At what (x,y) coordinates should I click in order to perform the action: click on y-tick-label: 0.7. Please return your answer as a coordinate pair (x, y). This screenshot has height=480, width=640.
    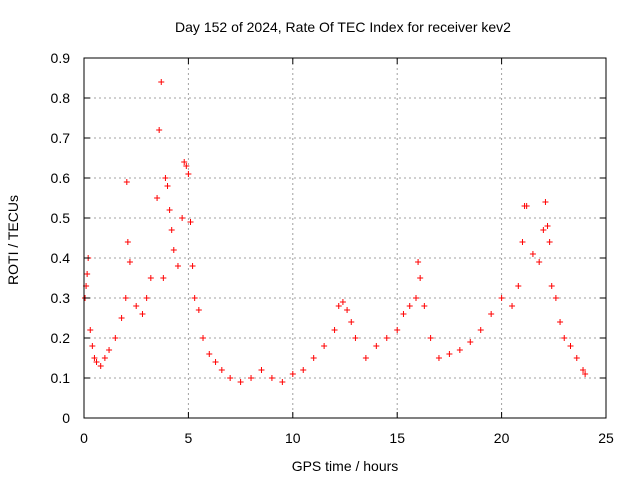
    Looking at the image, I should click on (61, 138).